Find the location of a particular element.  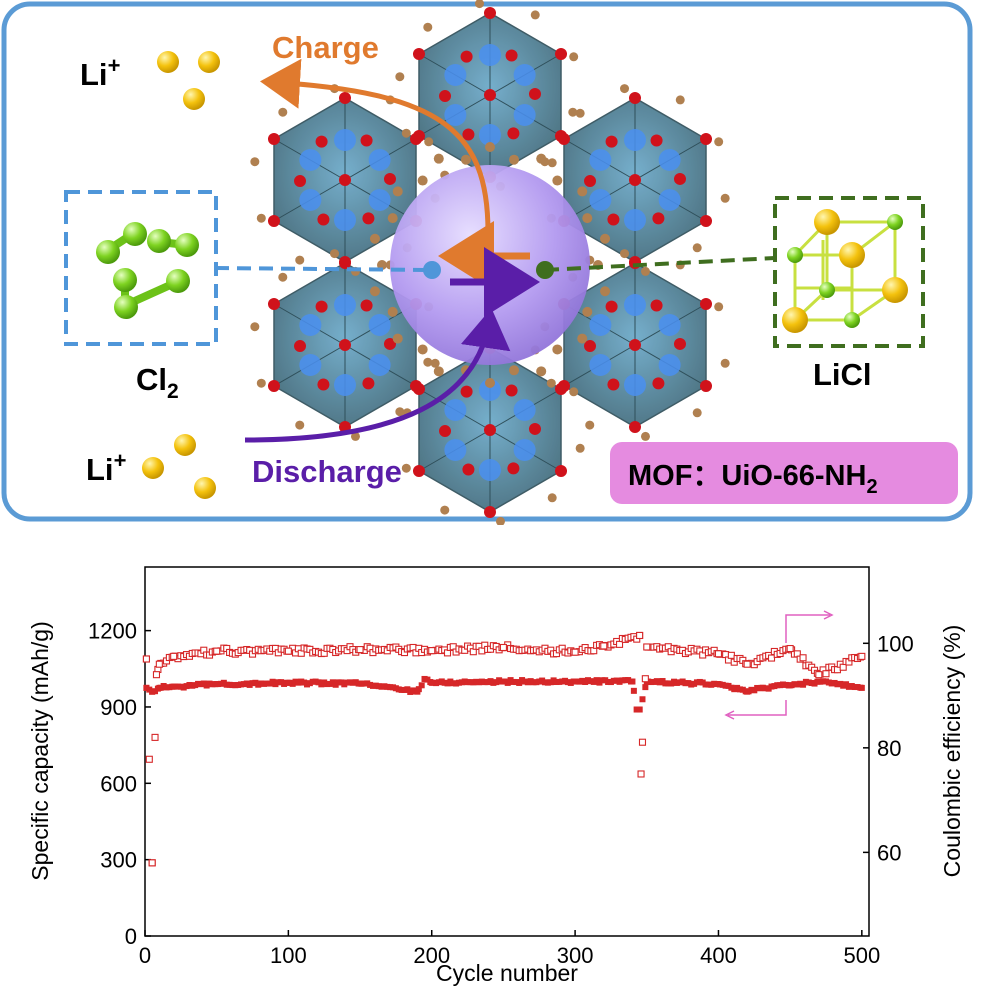

li-top-label: Li+ is located at coordinates (100, 72).